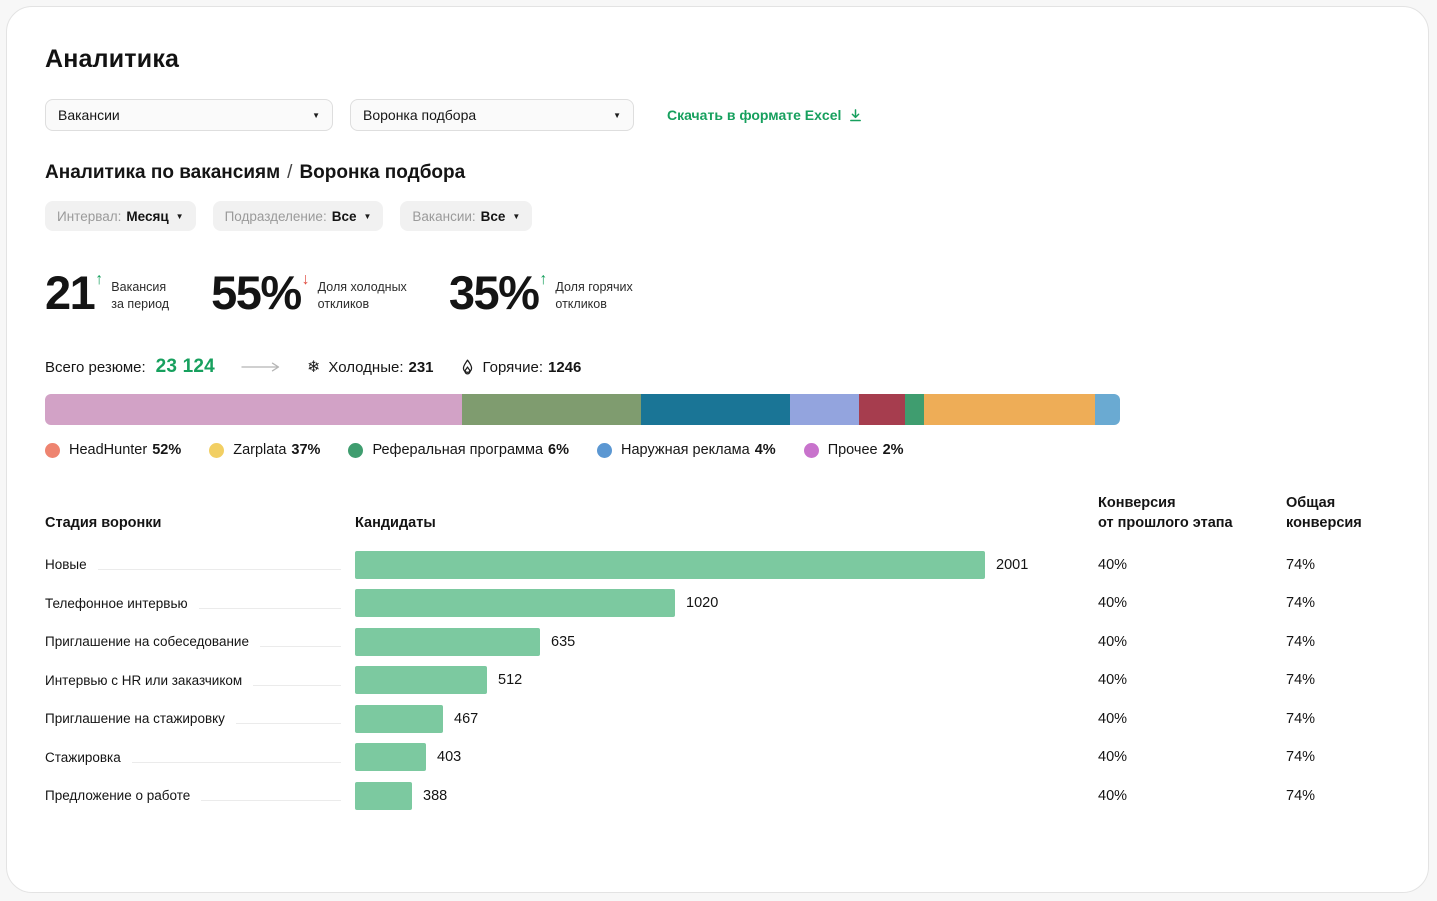  What do you see at coordinates (313, 368) in the screenshot?
I see `snowflake-icon: ❄` at bounding box center [313, 368].